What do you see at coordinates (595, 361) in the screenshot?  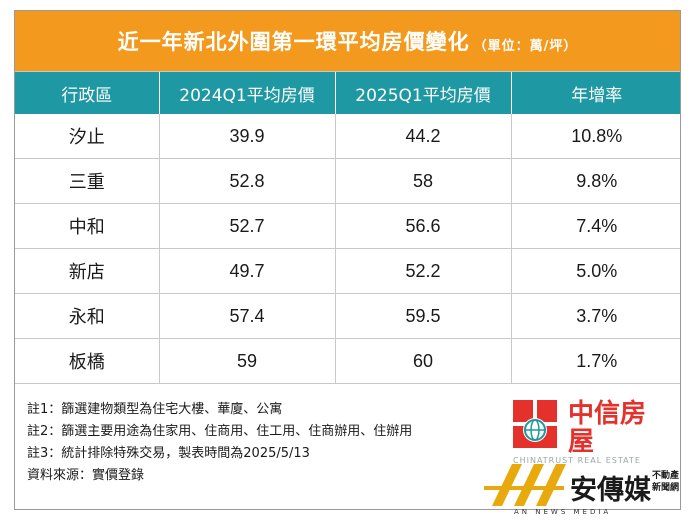 I see `growth-cell: 1.7%` at bounding box center [595, 361].